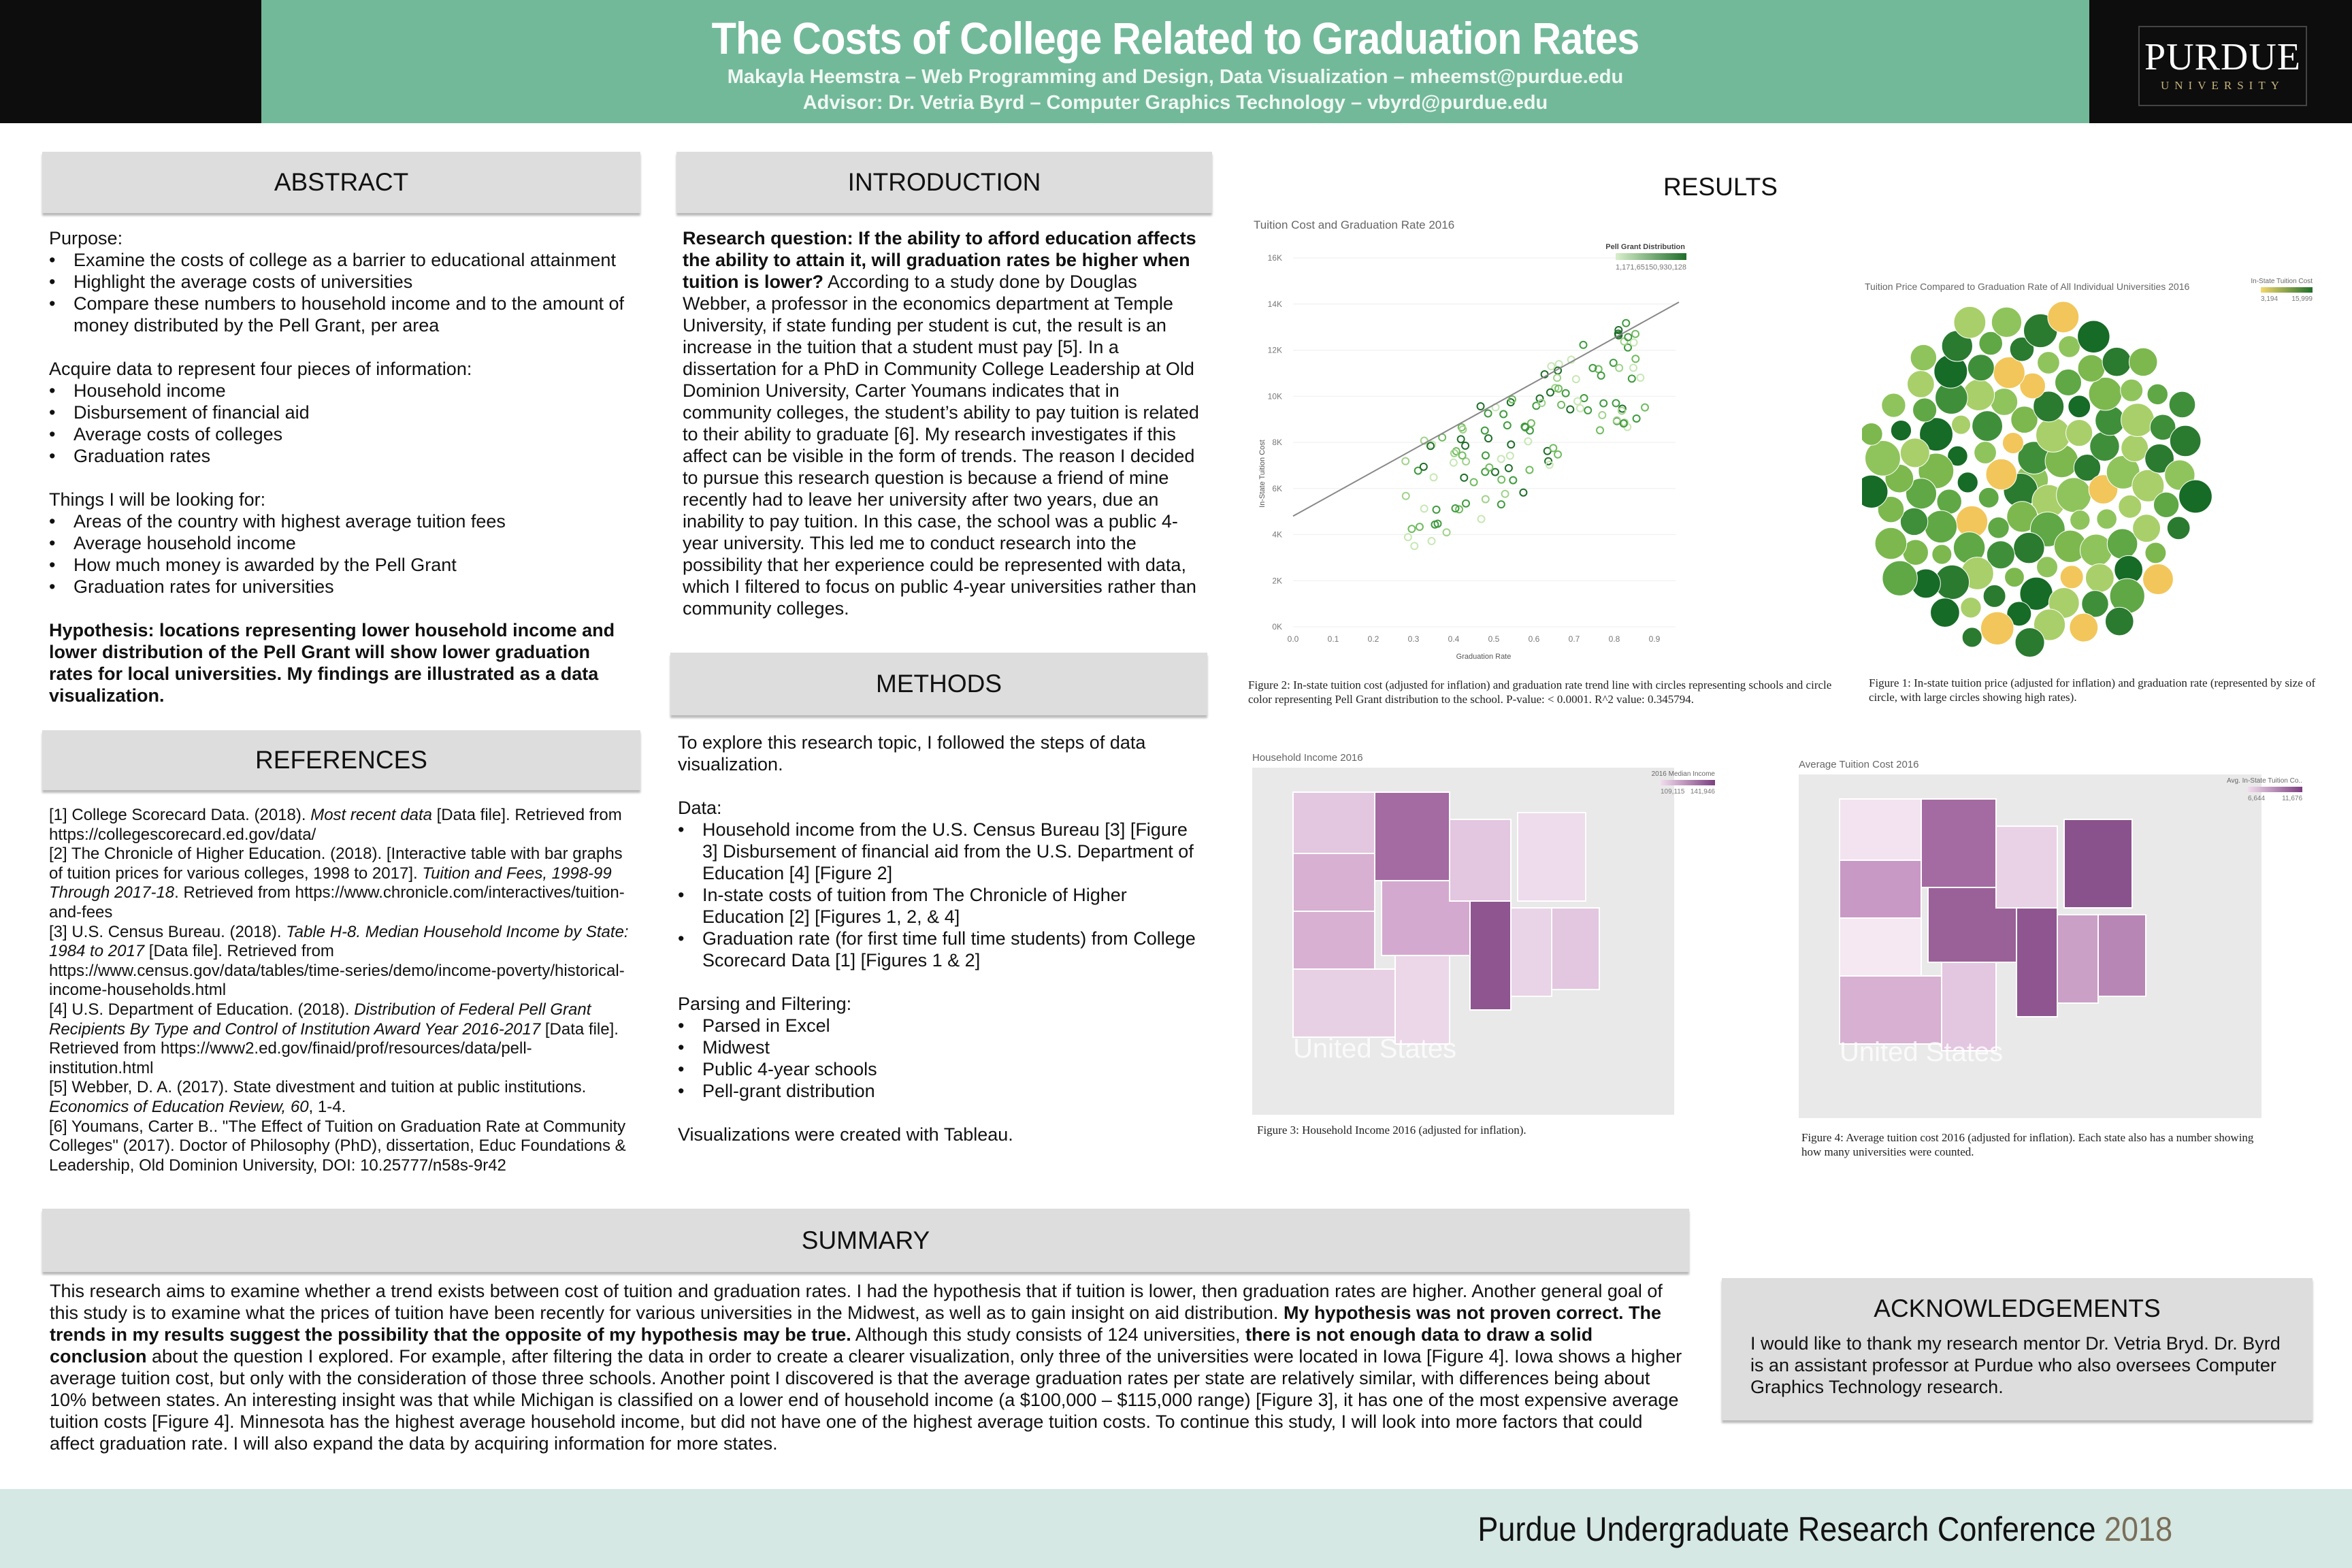 The height and width of the screenshot is (1568, 2352). I want to click on y-tick-label: 14K, so click(1275, 304).